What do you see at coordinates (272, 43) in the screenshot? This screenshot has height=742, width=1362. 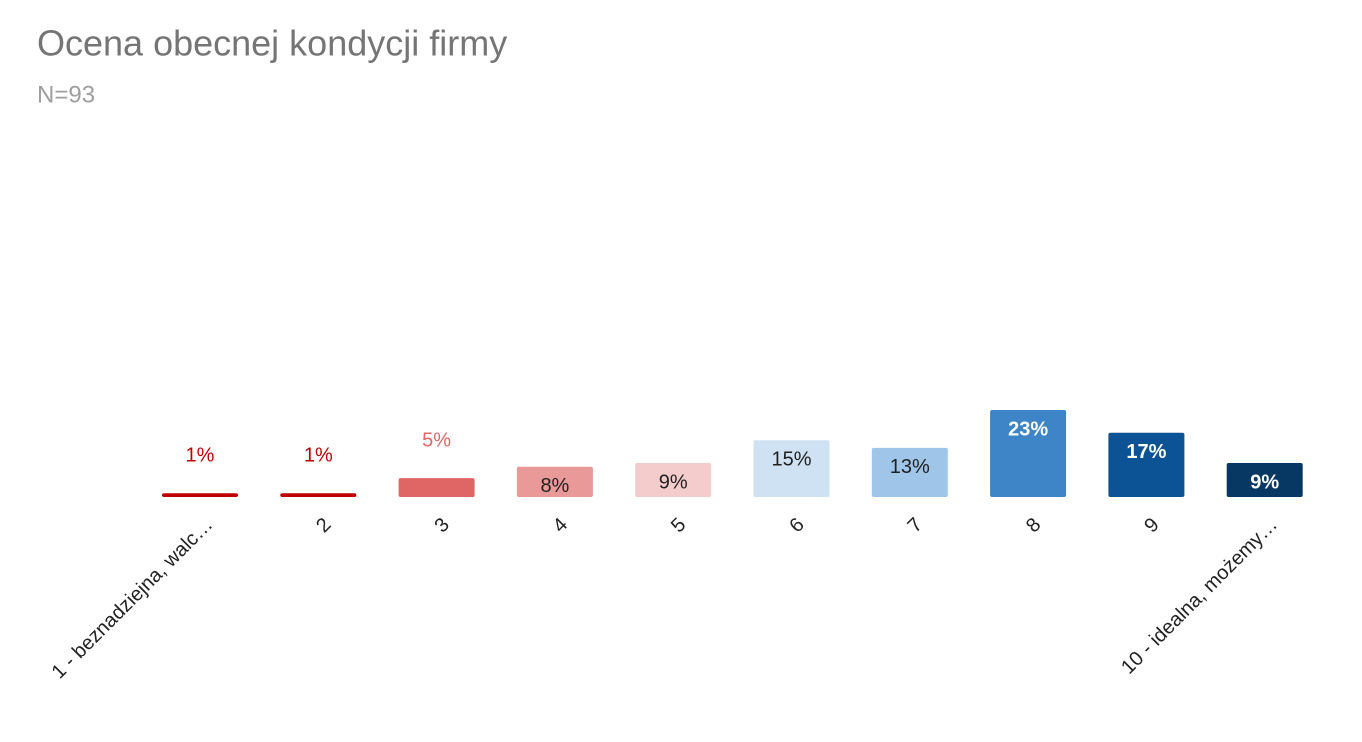 I see `chart-title: Ocena obecnej kondycji firmy` at bounding box center [272, 43].